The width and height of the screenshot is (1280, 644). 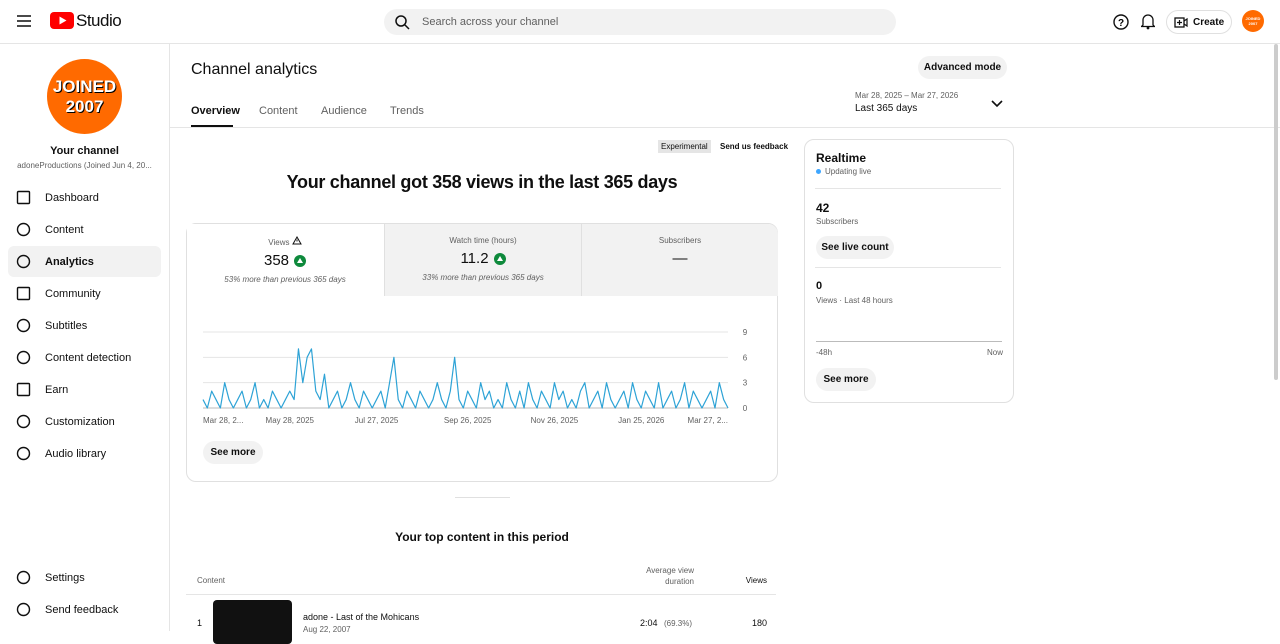 I want to click on nav-item: Settings, so click(x=84, y=577).